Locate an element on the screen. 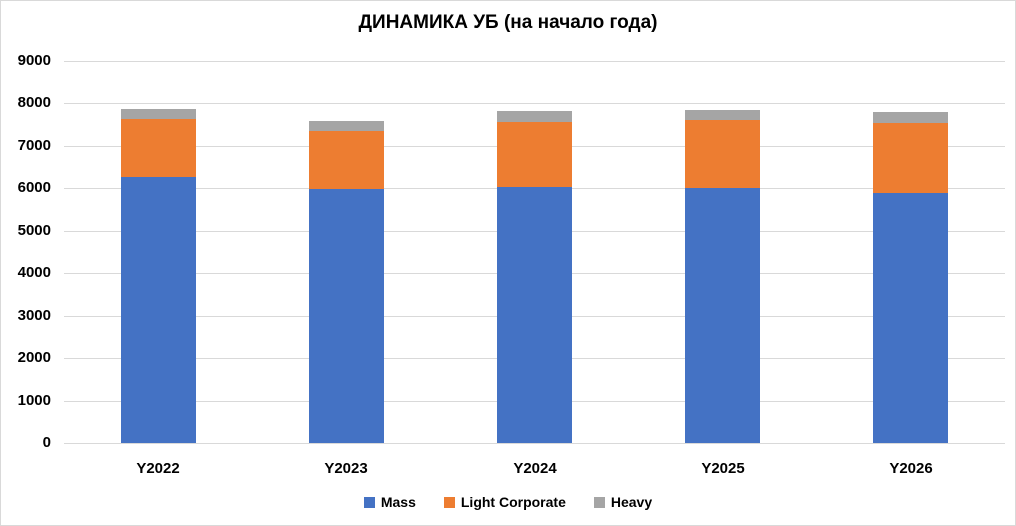 Image resolution: width=1016 pixels, height=526 pixels. legend: Mass Light Corporate Heavy is located at coordinates (508, 502).